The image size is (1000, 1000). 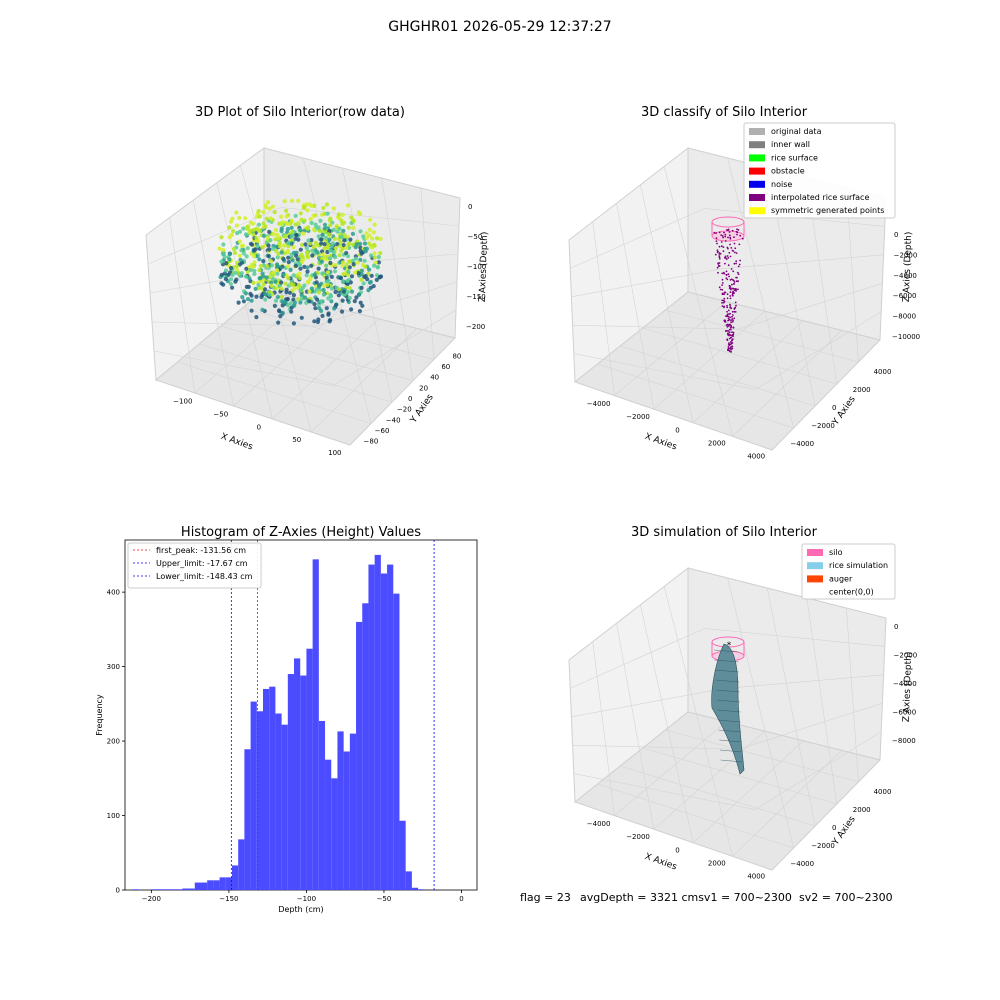 What do you see at coordinates (794, 157) in the screenshot?
I see `legend-label: rice surface` at bounding box center [794, 157].